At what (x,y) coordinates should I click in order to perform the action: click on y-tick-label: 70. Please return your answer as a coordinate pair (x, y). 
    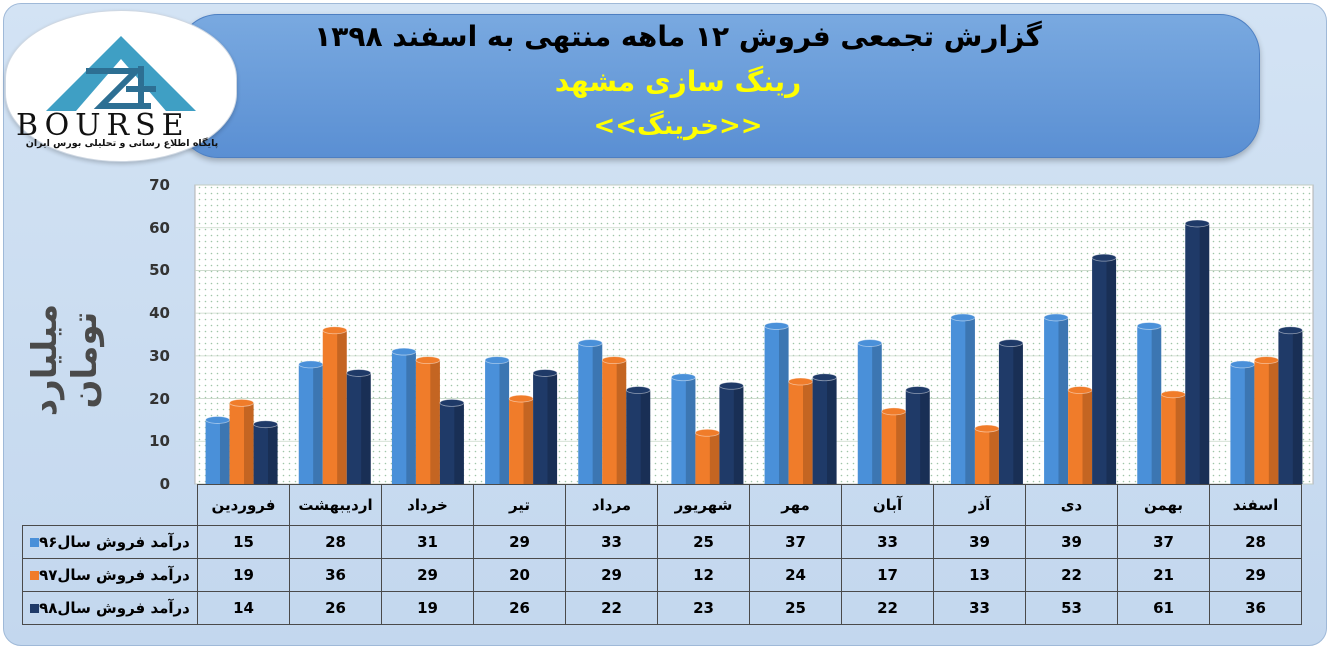
    Looking at the image, I should click on (159, 185).